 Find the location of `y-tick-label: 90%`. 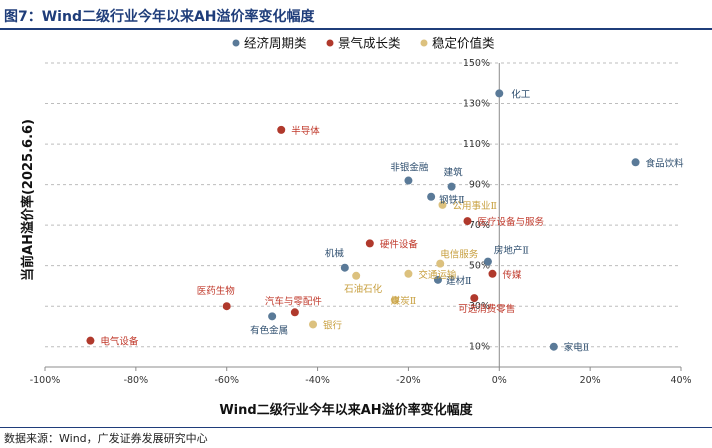

y-tick-label: 90% is located at coordinates (479, 185).